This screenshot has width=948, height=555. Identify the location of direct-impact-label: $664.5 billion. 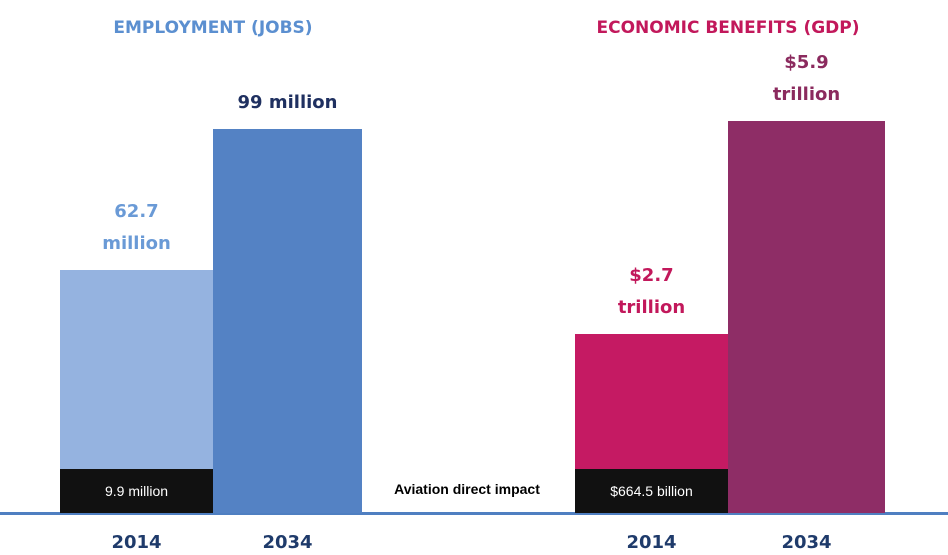
(651, 490).